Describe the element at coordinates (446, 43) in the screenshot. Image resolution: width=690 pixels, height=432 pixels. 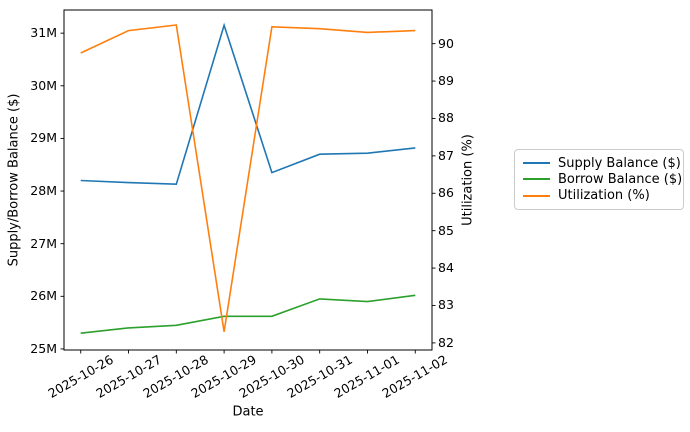
I see `y-tick-label-right: 90` at that location.